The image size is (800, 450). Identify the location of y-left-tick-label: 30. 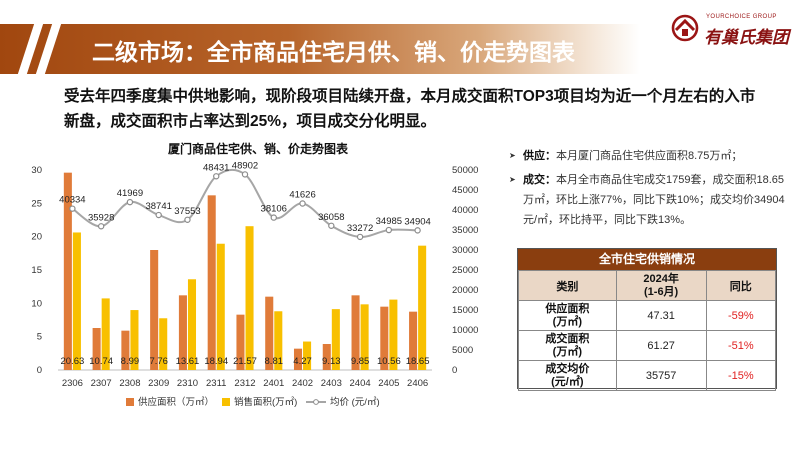
(36, 170).